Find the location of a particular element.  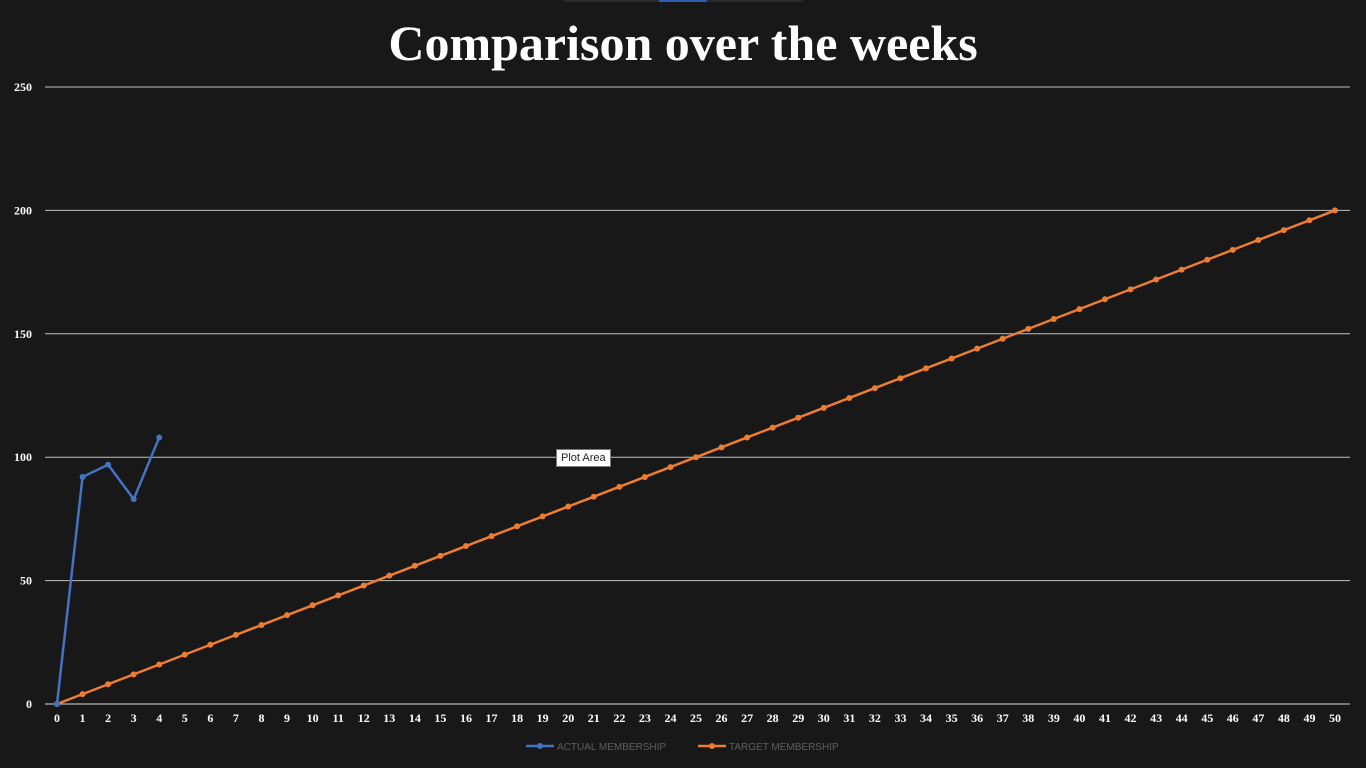

x-tick-label: 5 is located at coordinates (185, 718).